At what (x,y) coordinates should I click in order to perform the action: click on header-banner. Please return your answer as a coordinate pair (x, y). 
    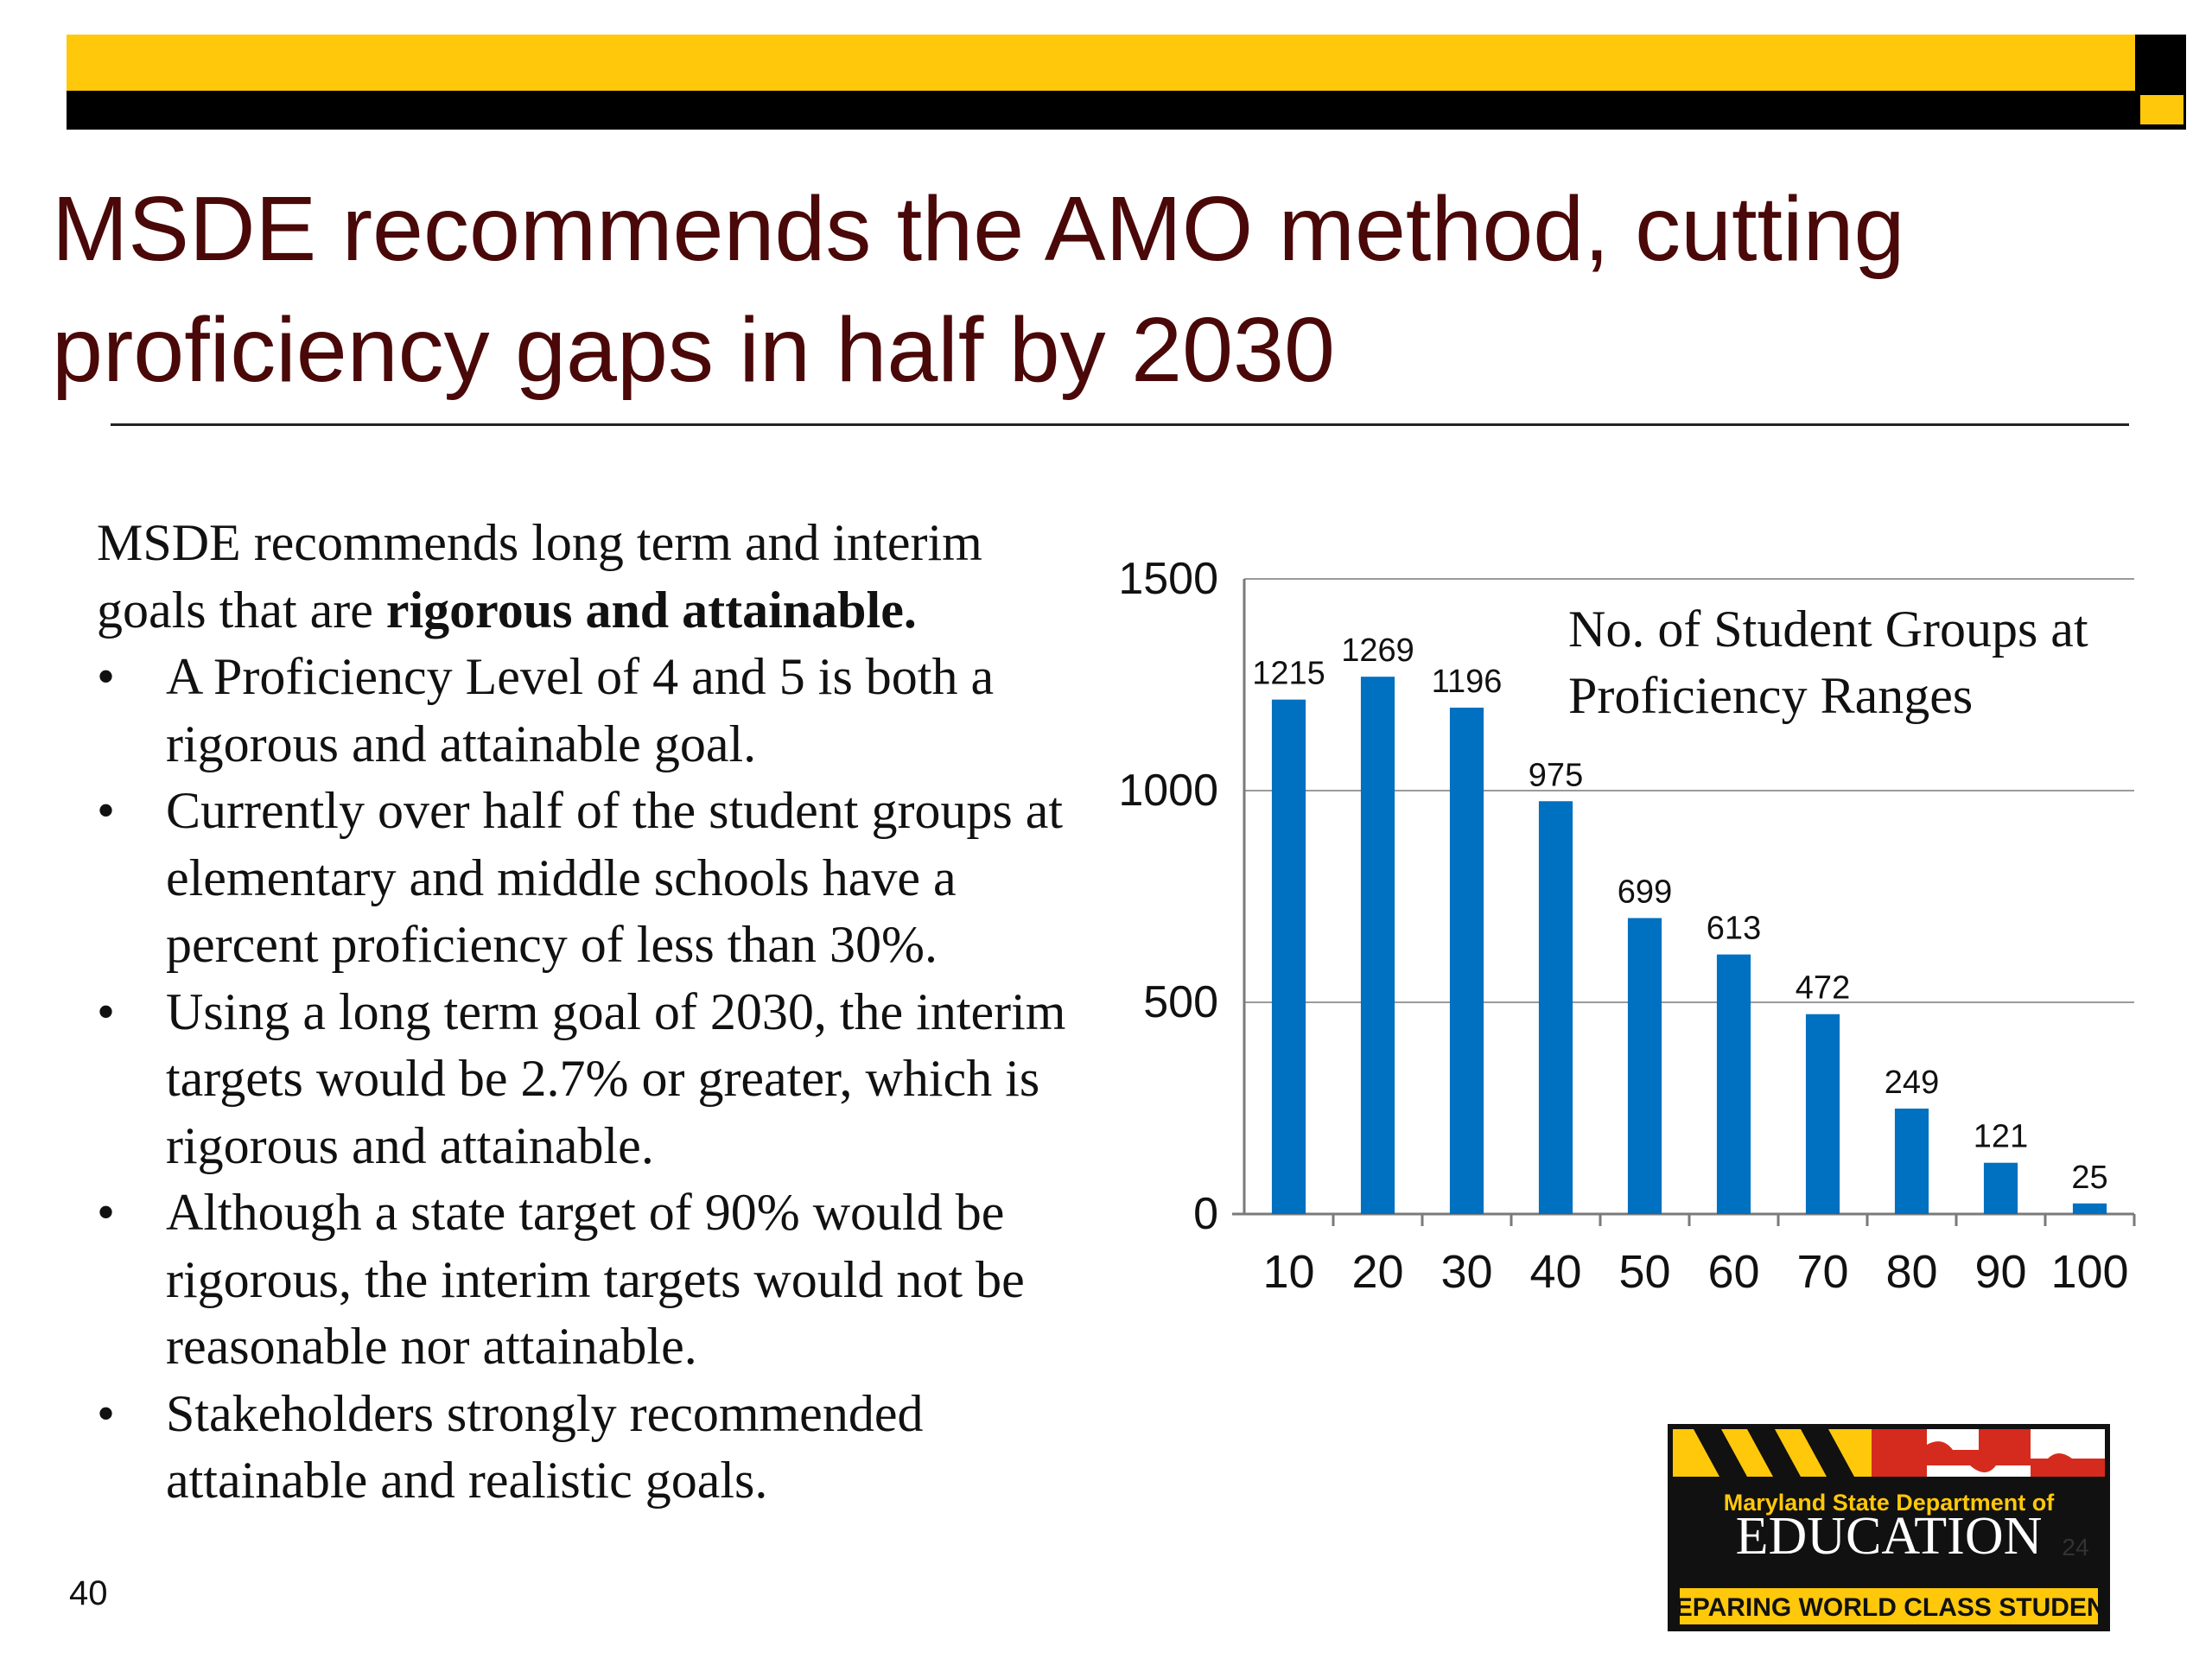
    Looking at the image, I should click on (1126, 82).